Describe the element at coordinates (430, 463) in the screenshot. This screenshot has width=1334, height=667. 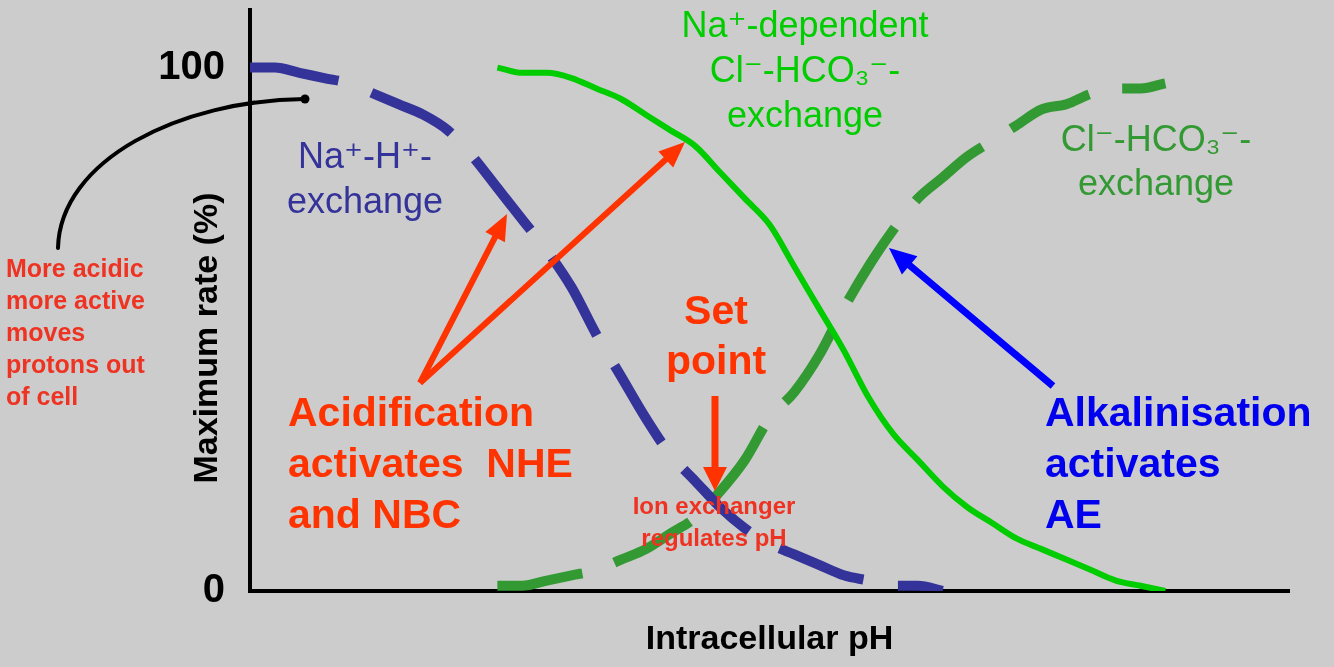
I see `annotation: Acidification activates NHE and NBC` at that location.